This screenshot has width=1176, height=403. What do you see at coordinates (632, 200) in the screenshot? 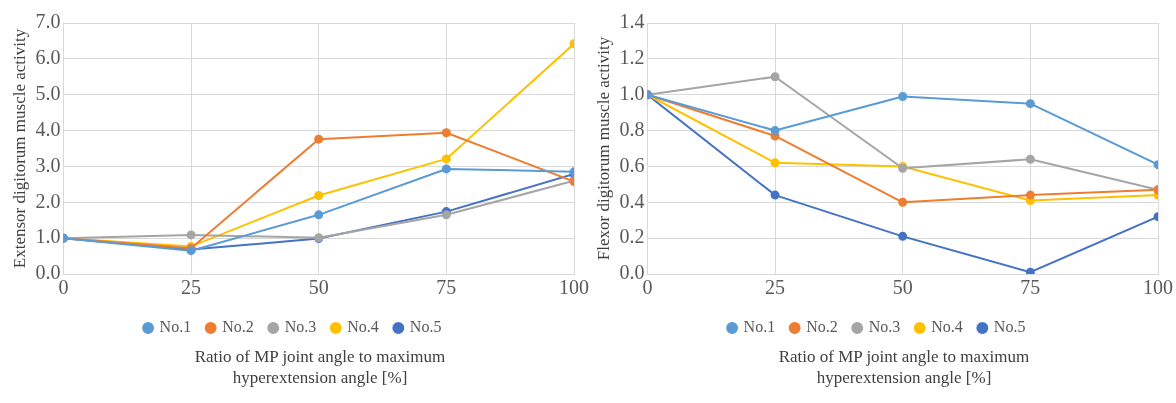
I see `y-tick-label: 0.4` at bounding box center [632, 200].